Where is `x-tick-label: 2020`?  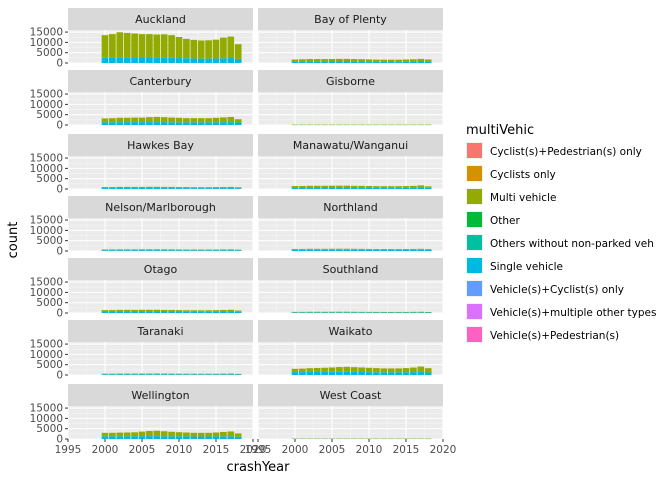
x-tick-label: 2020 is located at coordinates (443, 450).